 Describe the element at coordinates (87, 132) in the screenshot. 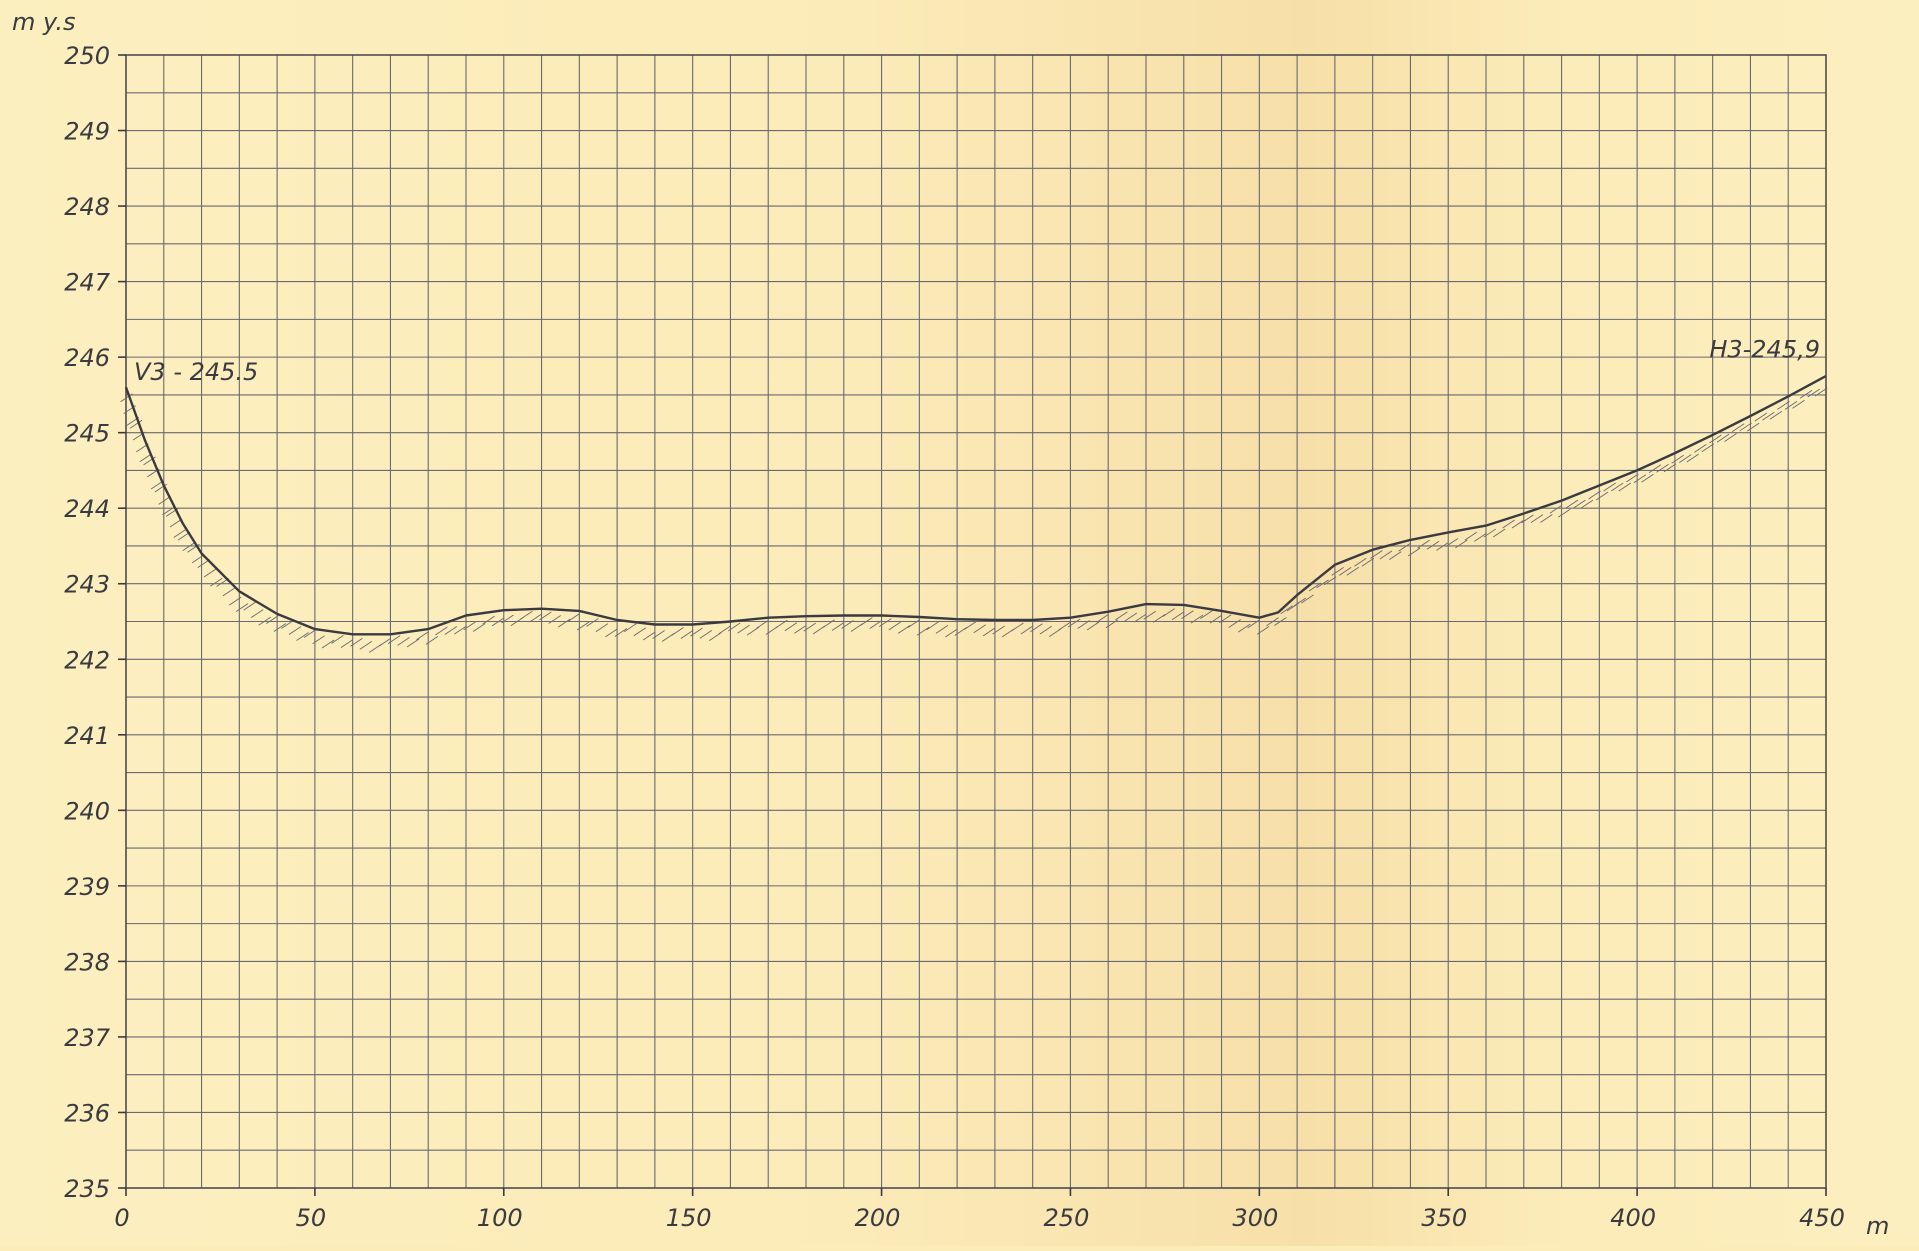

I see `y-tick-label: 249` at that location.